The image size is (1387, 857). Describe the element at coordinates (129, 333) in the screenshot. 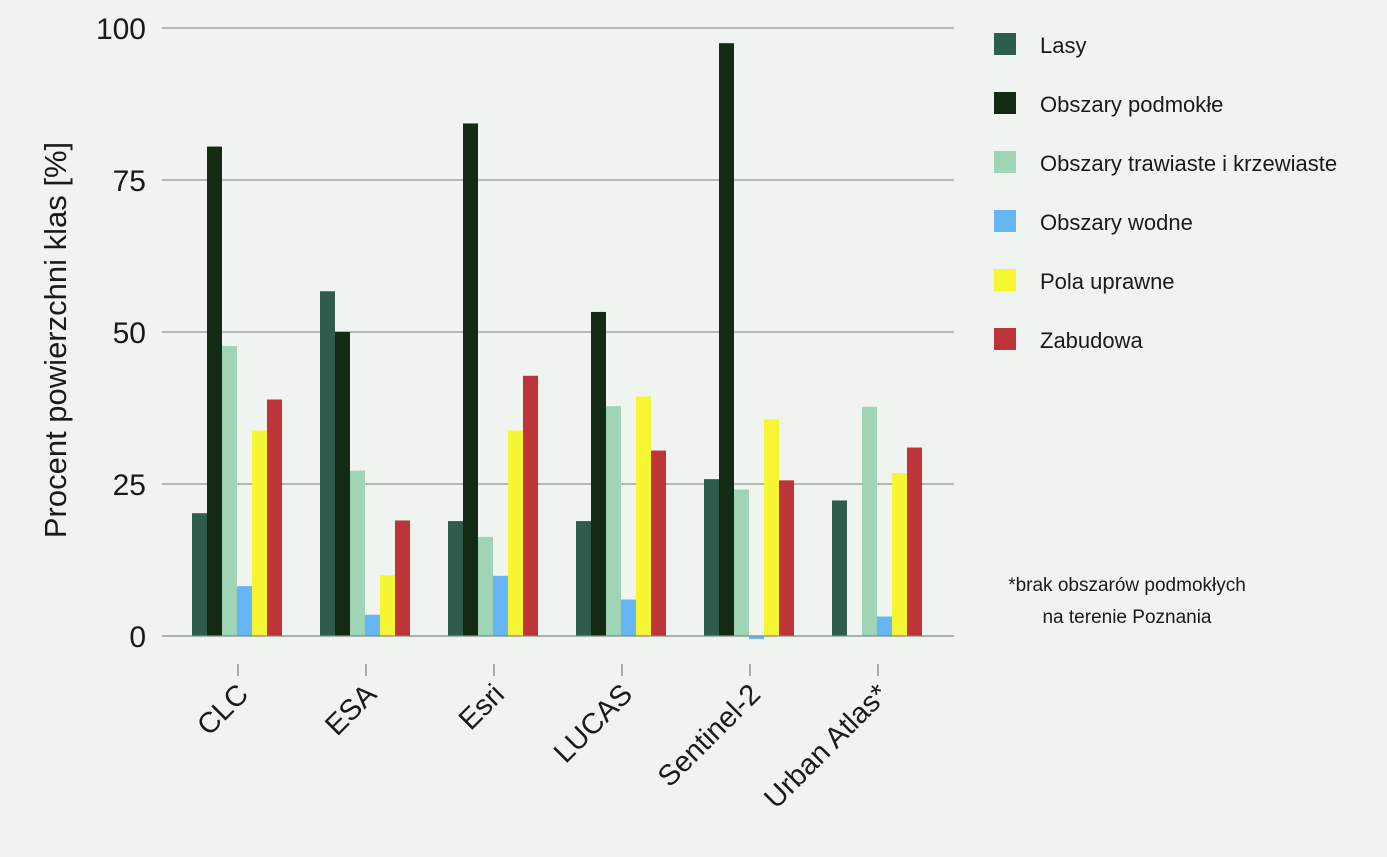

I see `y-tick-label: 50` at that location.